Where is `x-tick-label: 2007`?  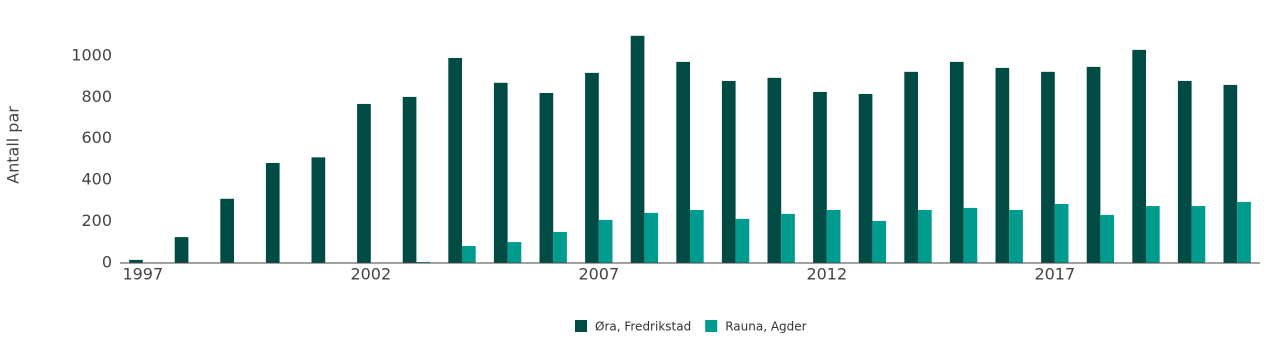 x-tick-label: 2007 is located at coordinates (598, 274).